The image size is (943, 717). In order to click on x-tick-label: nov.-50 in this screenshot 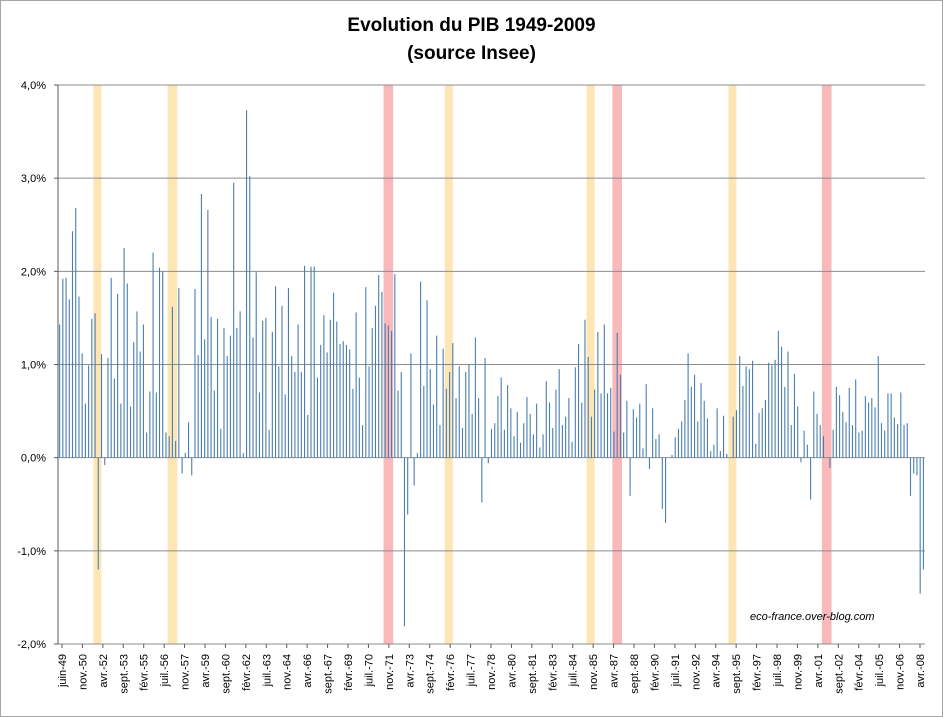, I will do `click(83, 672)`.